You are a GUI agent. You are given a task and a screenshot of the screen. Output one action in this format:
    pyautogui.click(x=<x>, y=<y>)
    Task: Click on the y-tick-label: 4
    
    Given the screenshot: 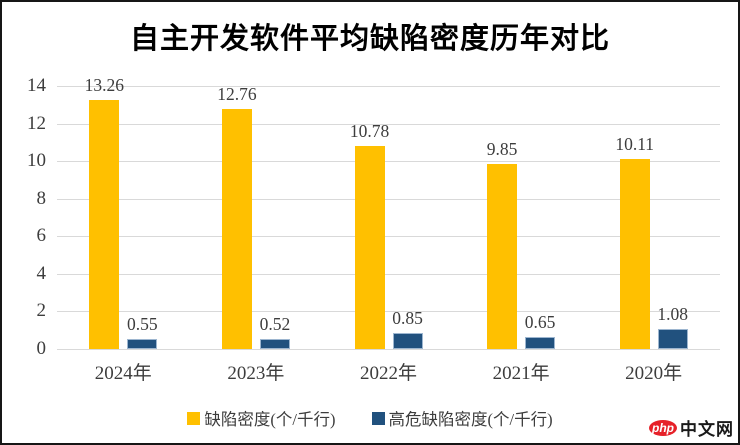 What is the action you would take?
    pyautogui.click(x=41, y=273)
    